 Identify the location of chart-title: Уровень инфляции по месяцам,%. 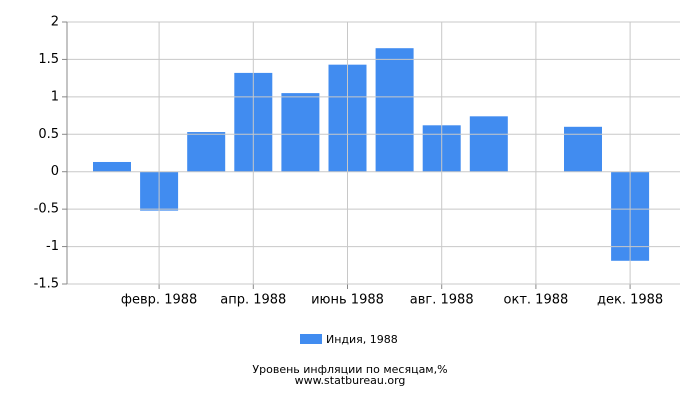
(349, 369).